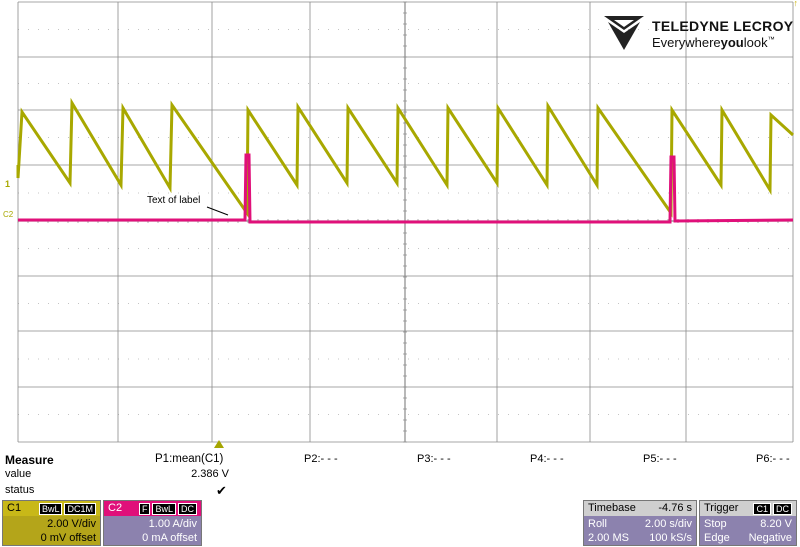 The width and height of the screenshot is (800, 547). What do you see at coordinates (670, 538) in the screenshot?
I see `timebase-rate: 100 kS/s` at bounding box center [670, 538].